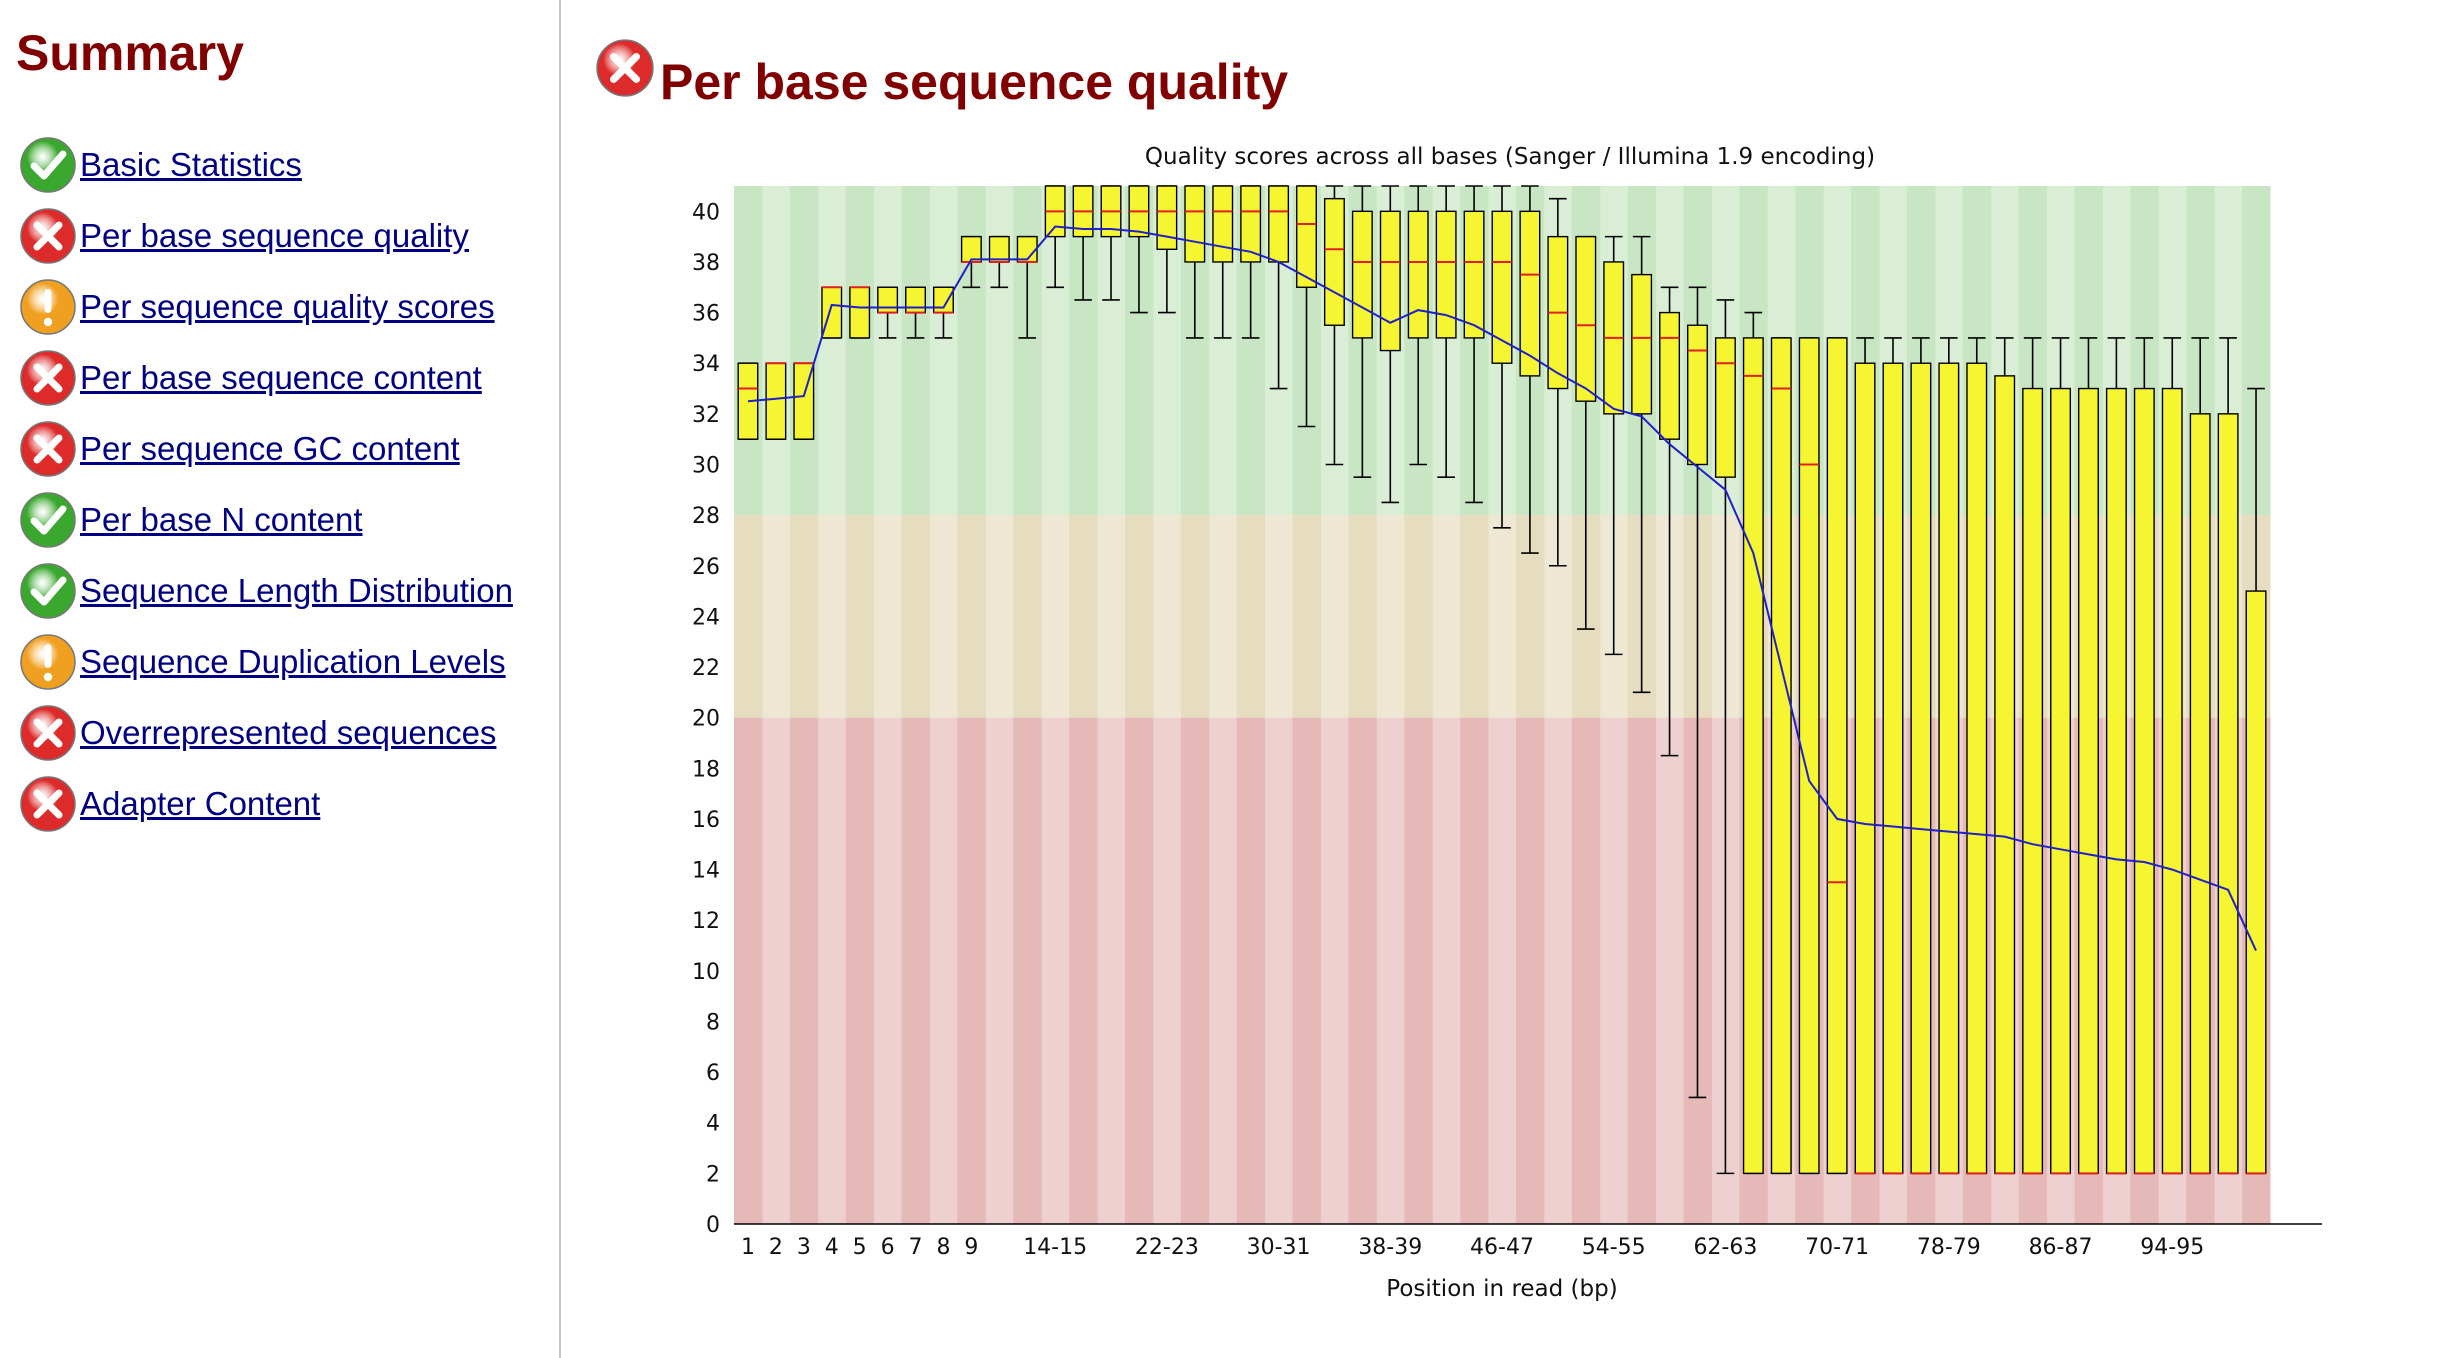 This screenshot has width=2452, height=1358. I want to click on module-link: Per base sequence content, so click(281, 377).